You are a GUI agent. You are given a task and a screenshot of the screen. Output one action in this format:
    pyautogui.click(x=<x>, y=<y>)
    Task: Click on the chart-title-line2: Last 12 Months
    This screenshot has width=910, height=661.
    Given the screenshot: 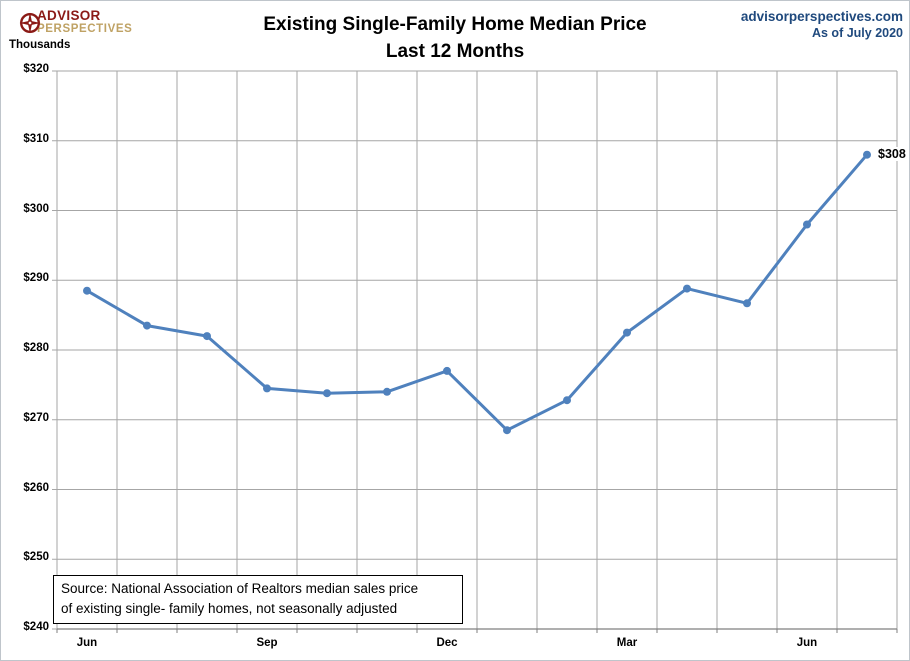 What is the action you would take?
    pyautogui.click(x=455, y=51)
    